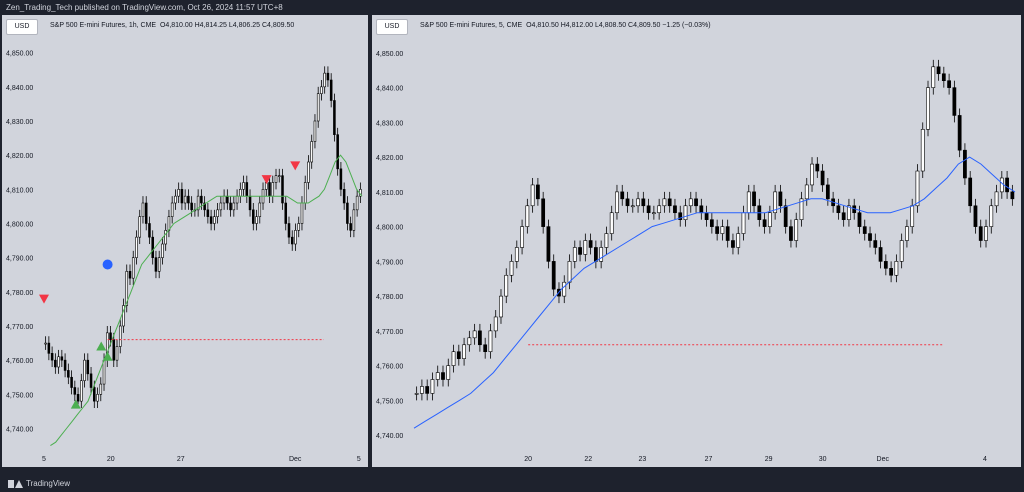 Image resolution: width=1024 pixels, height=492 pixels. Describe the element at coordinates (642, 459) in the screenshot. I see `x-tick-label: 23` at that location.